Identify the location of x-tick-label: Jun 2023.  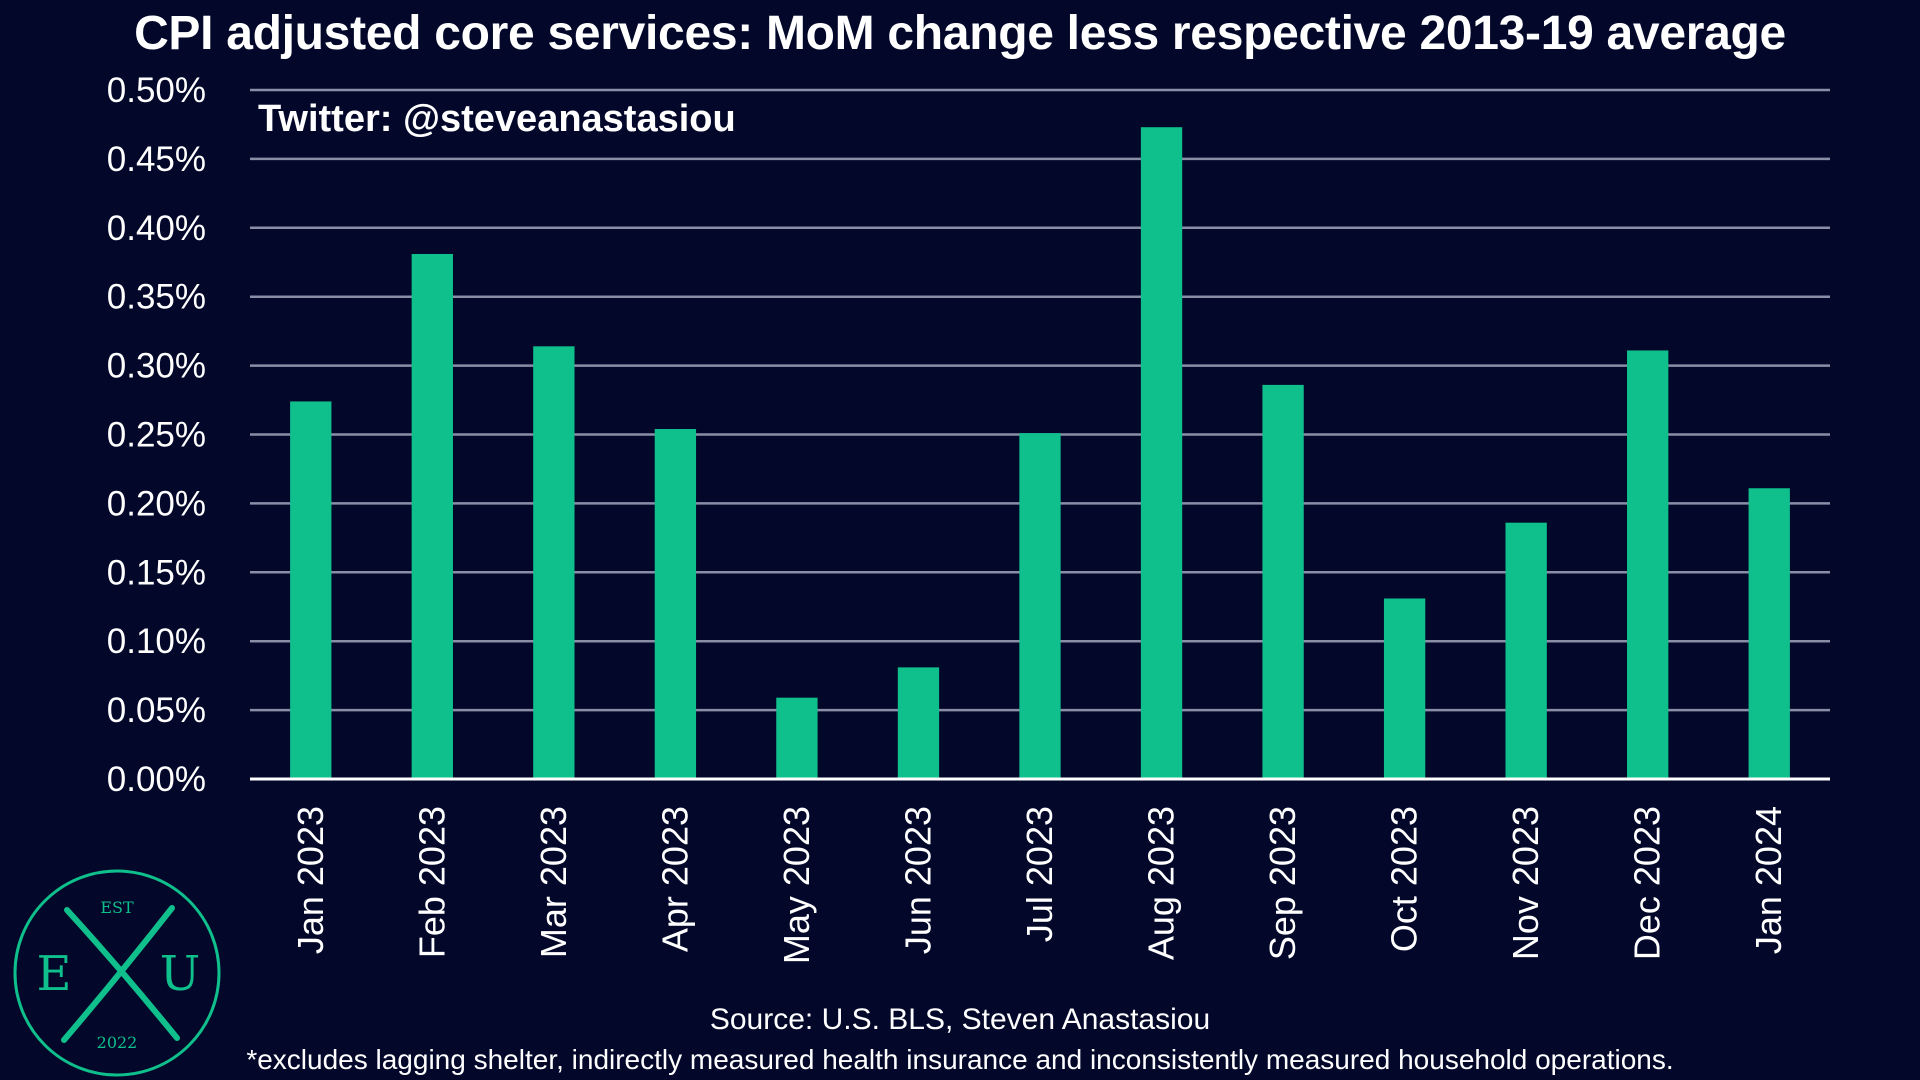
(917, 880).